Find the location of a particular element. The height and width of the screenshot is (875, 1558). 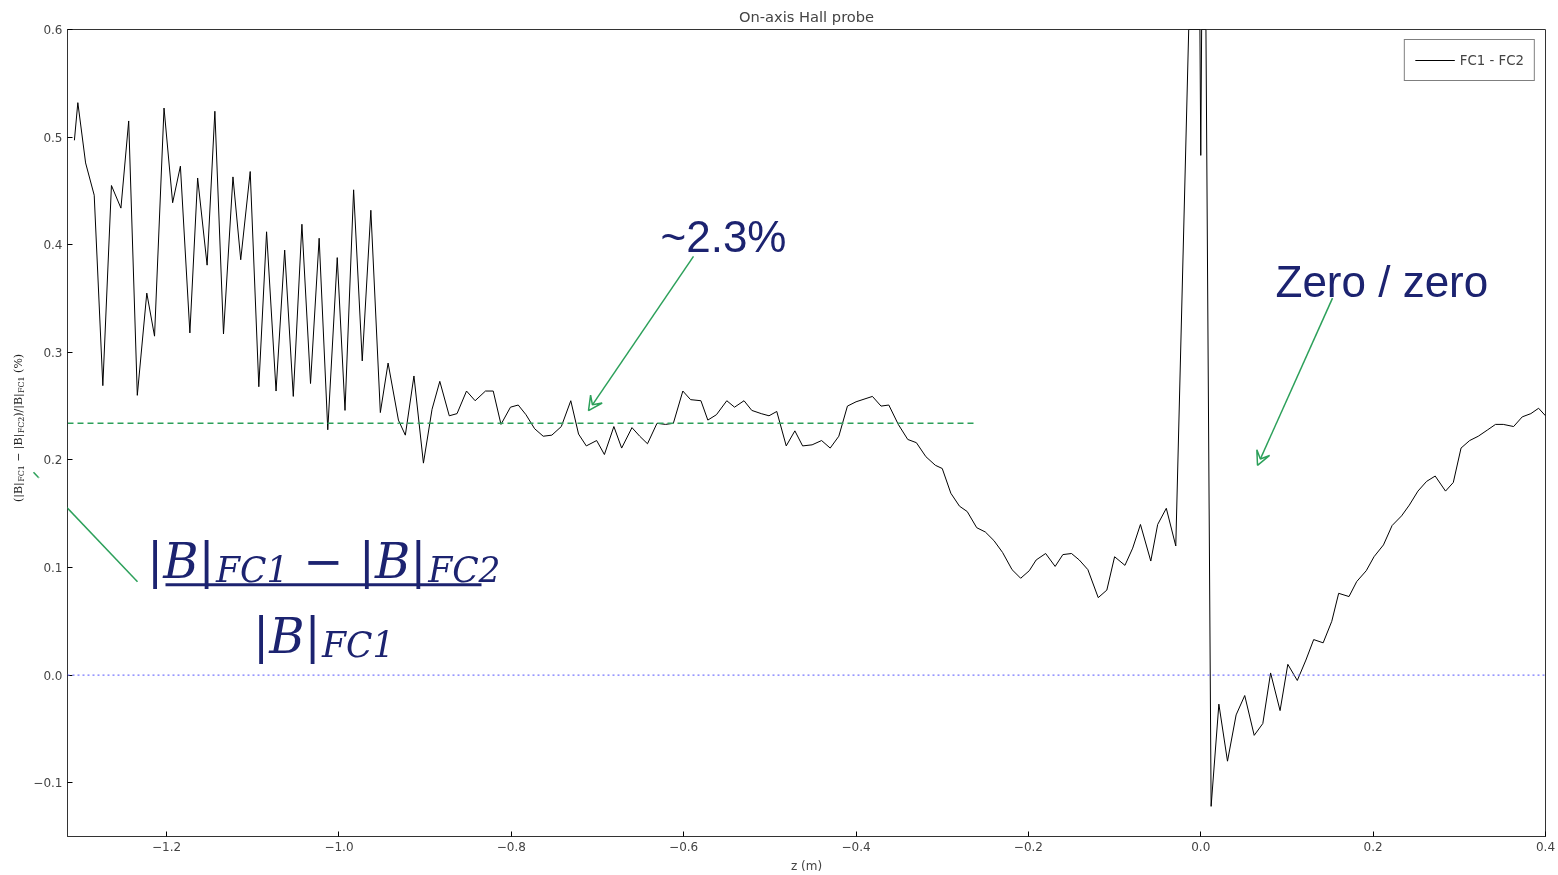

annotation: |B|FC1 is located at coordinates (324, 637).